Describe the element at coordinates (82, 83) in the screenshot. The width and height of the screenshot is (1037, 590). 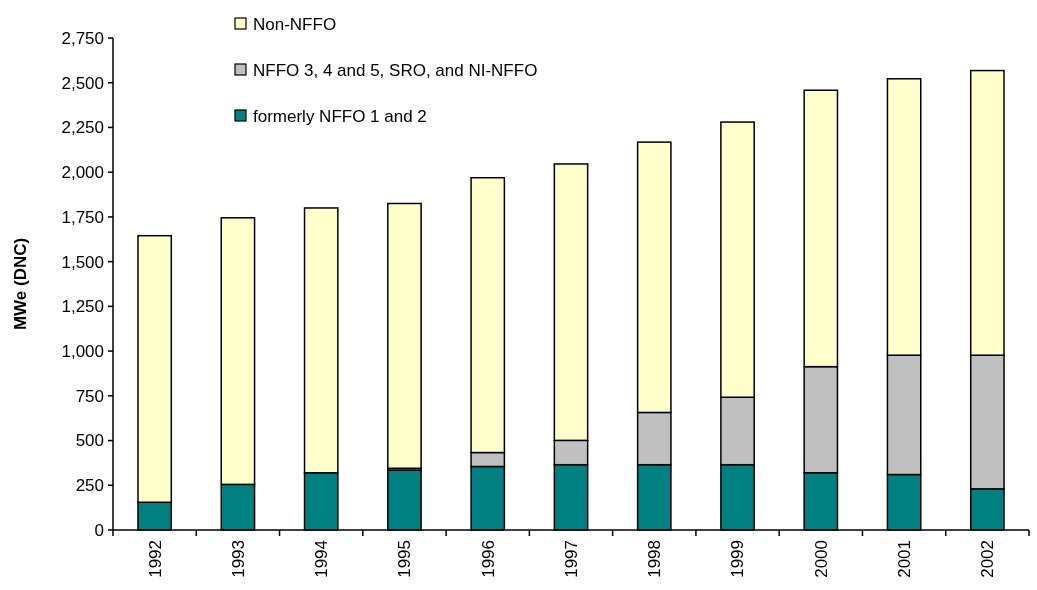
I see `y-tick-label: 2,500` at that location.